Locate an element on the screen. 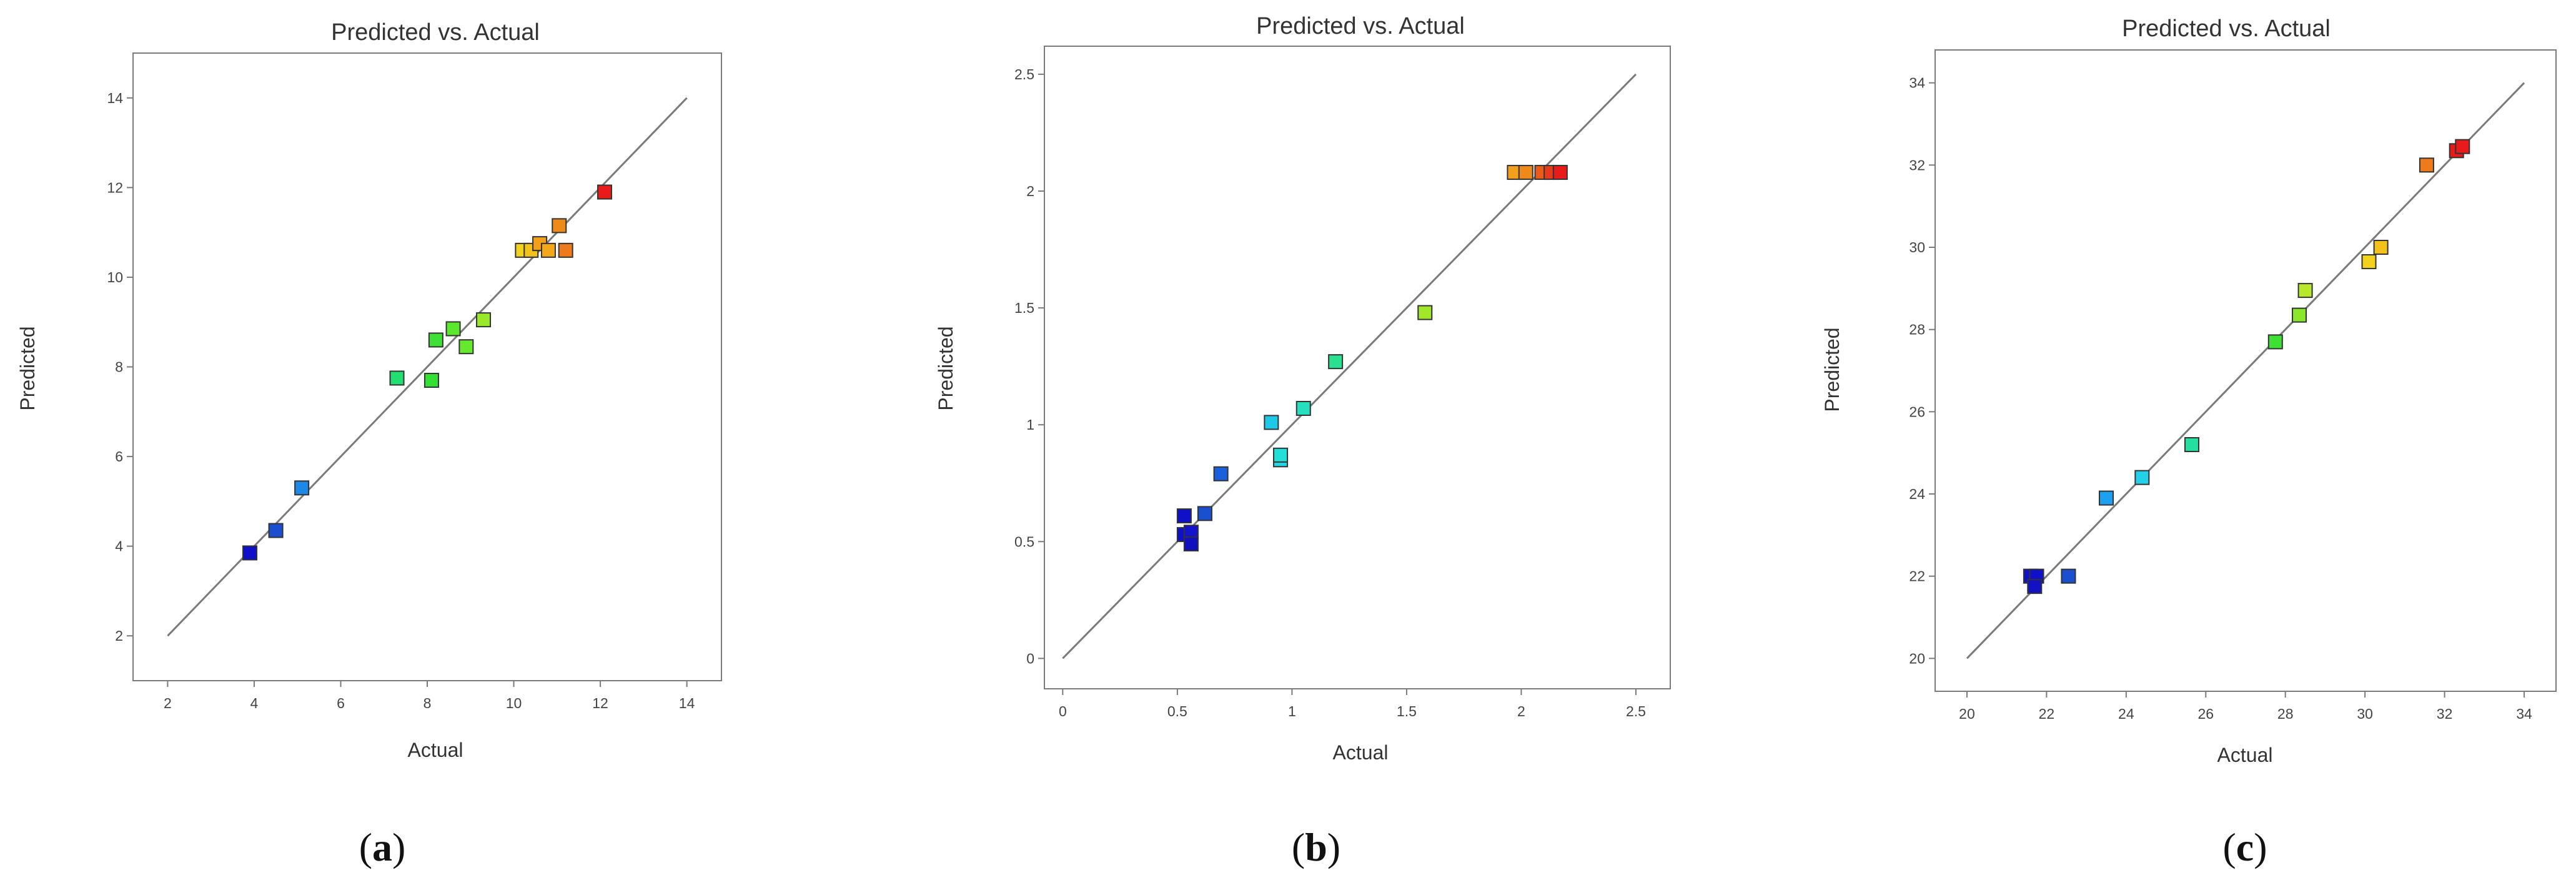 Image resolution: width=2576 pixels, height=883 pixels. x-tick-label: 22 is located at coordinates (2047, 714).